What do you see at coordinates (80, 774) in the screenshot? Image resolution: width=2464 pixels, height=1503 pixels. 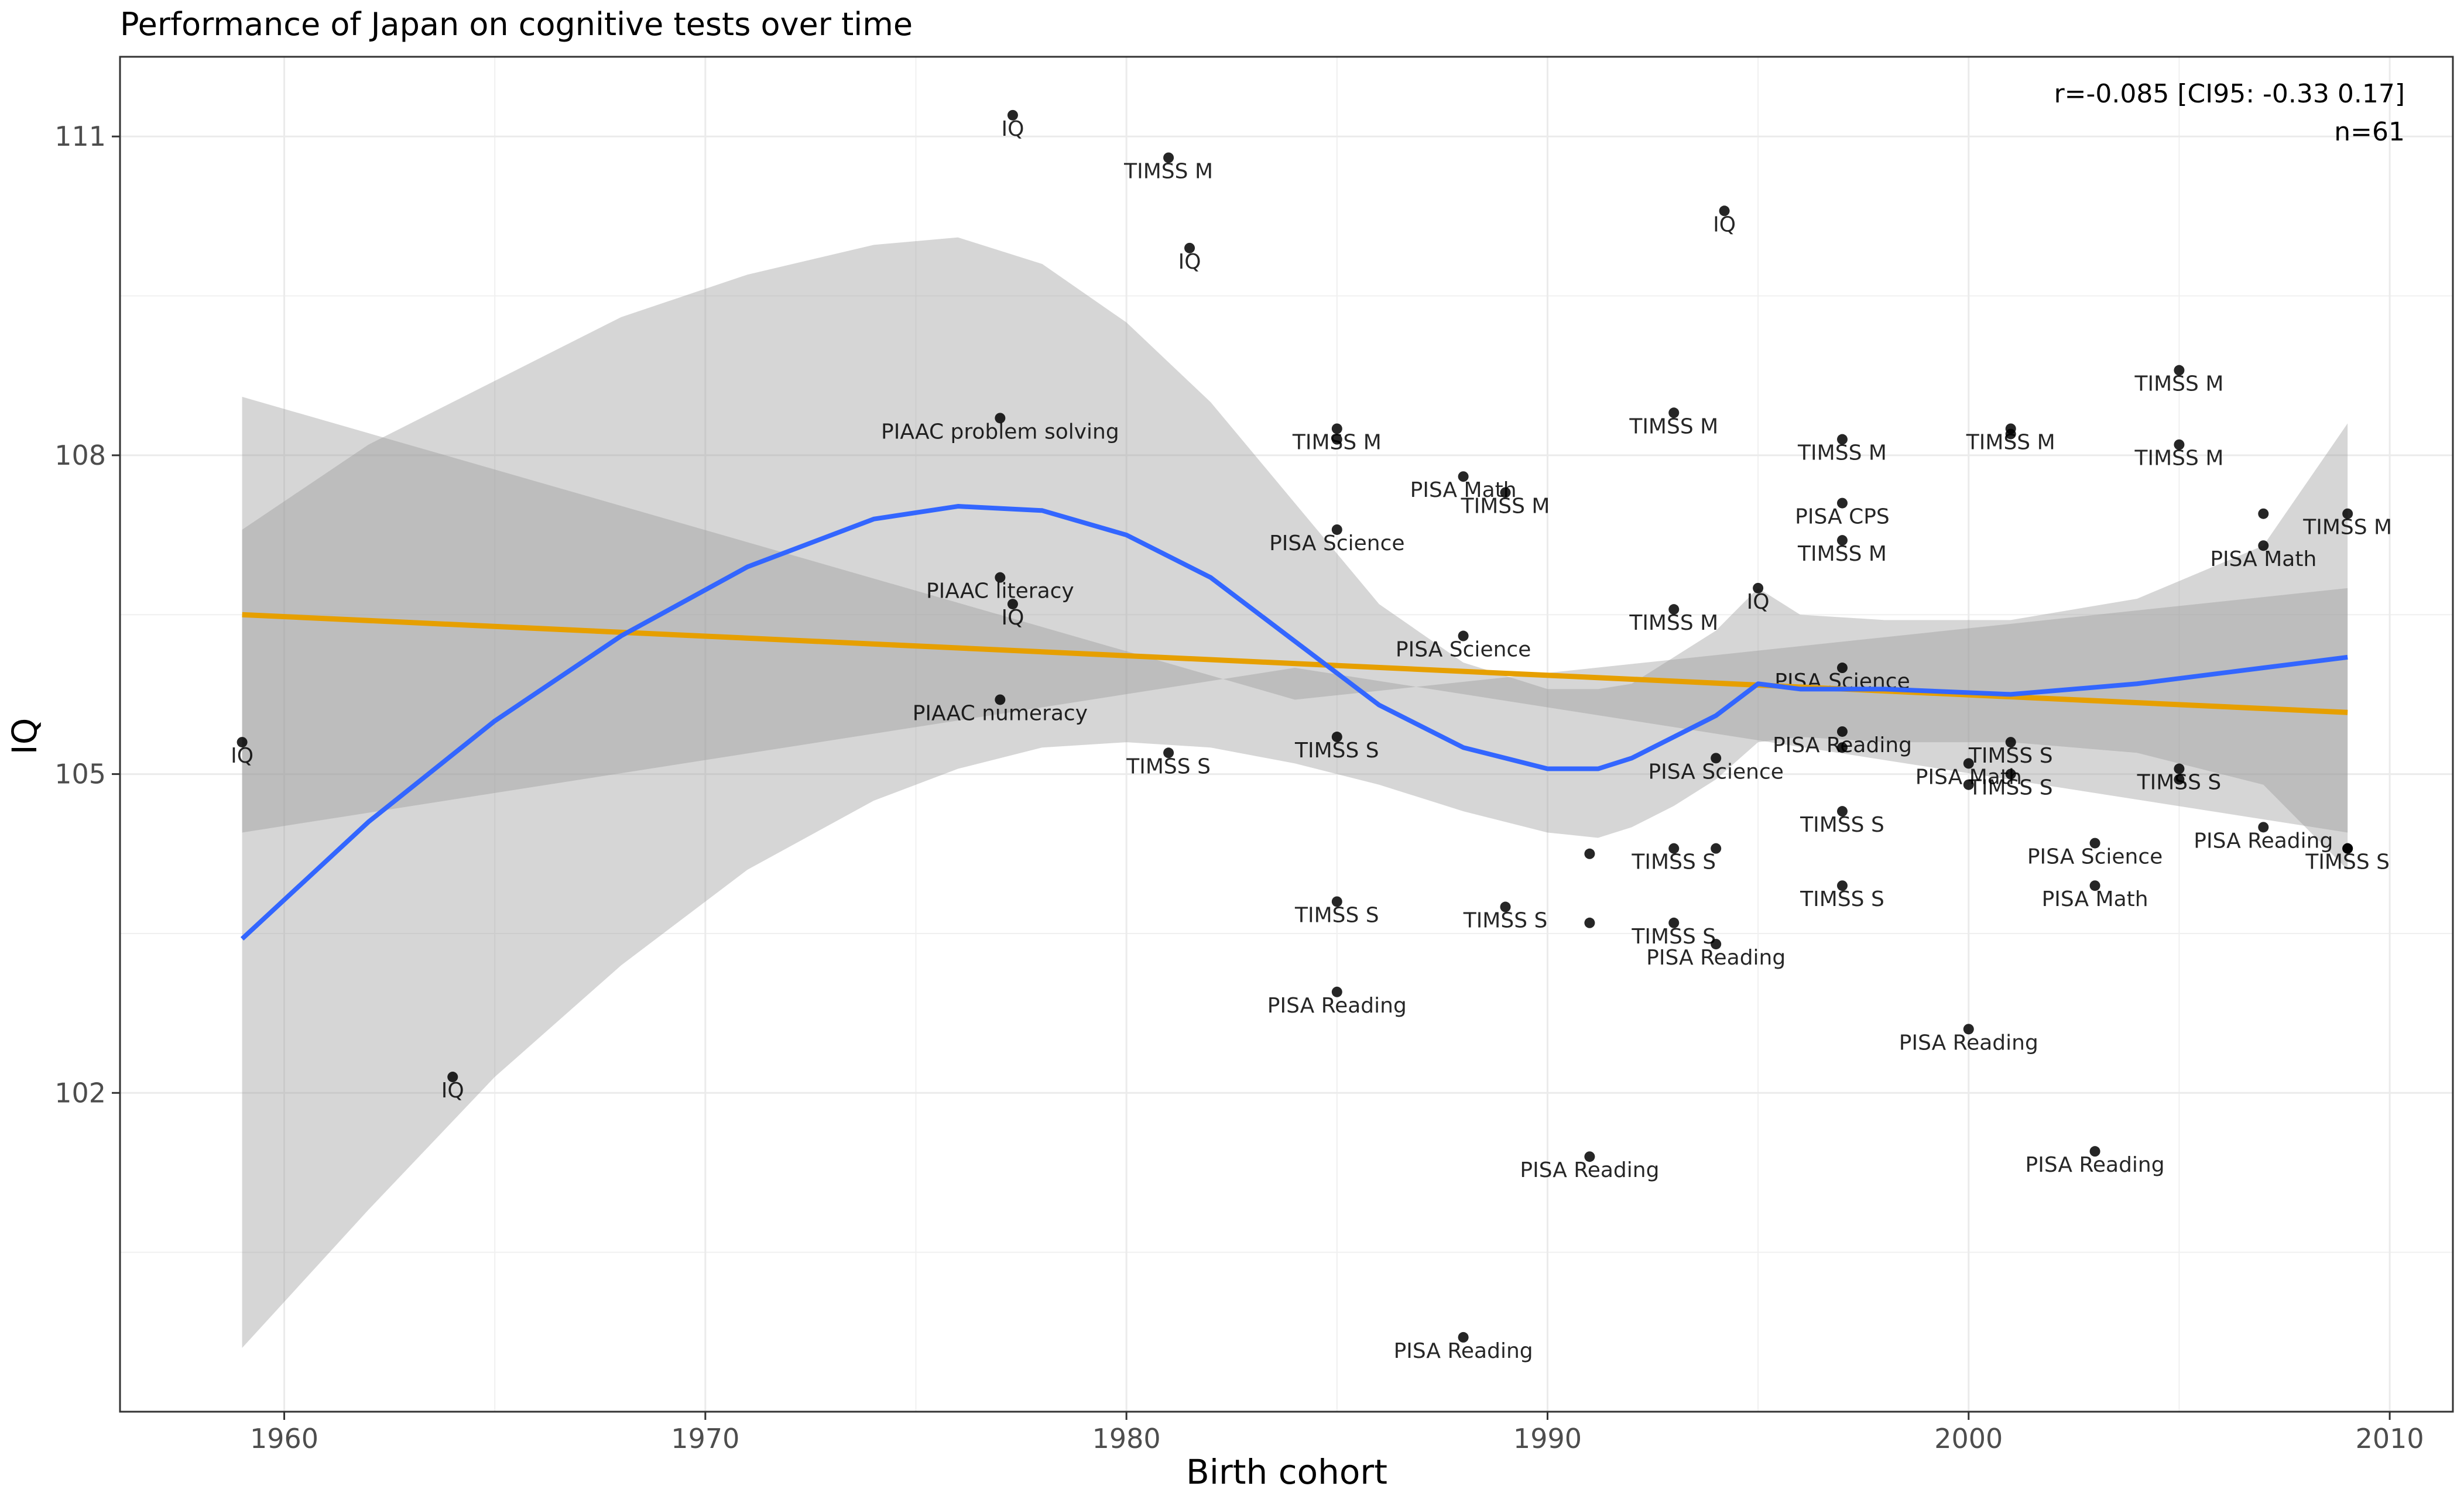 I see `y-tick-label: 105` at bounding box center [80, 774].